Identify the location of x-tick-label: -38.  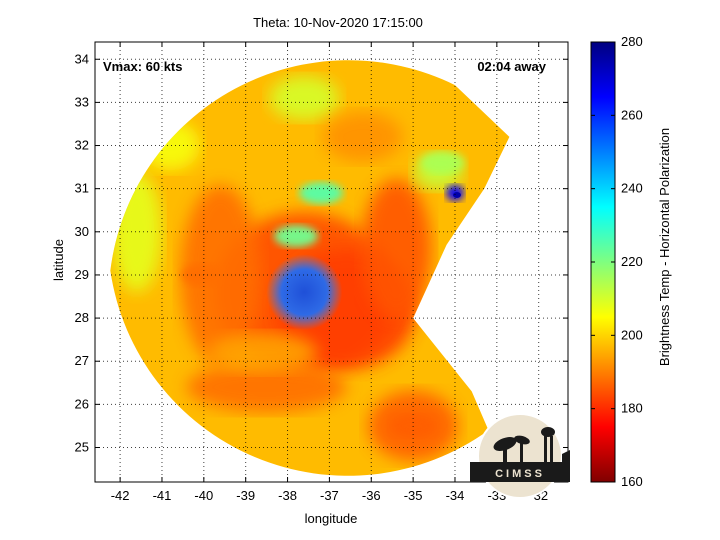
(287, 495).